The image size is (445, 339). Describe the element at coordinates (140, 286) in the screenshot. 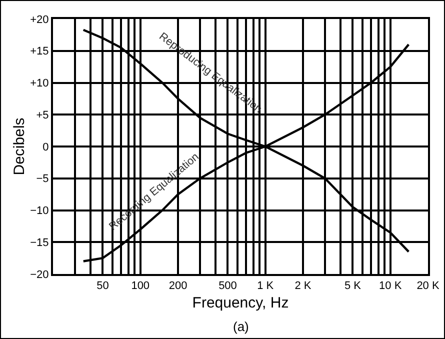

I see `x-tick-label: 100` at that location.